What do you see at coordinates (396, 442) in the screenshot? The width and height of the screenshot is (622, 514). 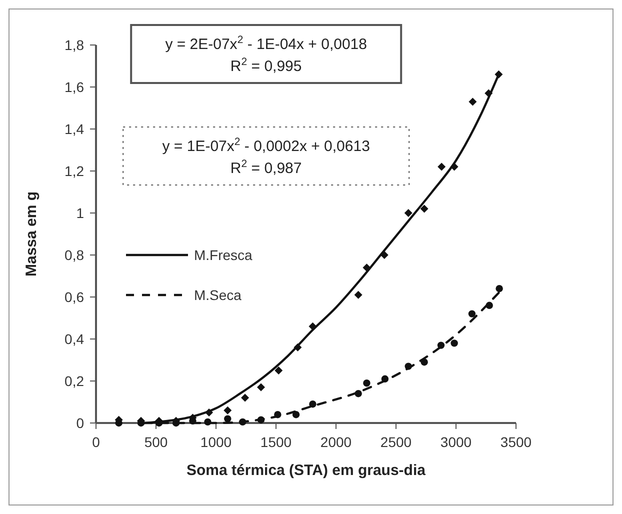 I see `x-tick-label: 2500` at bounding box center [396, 442].